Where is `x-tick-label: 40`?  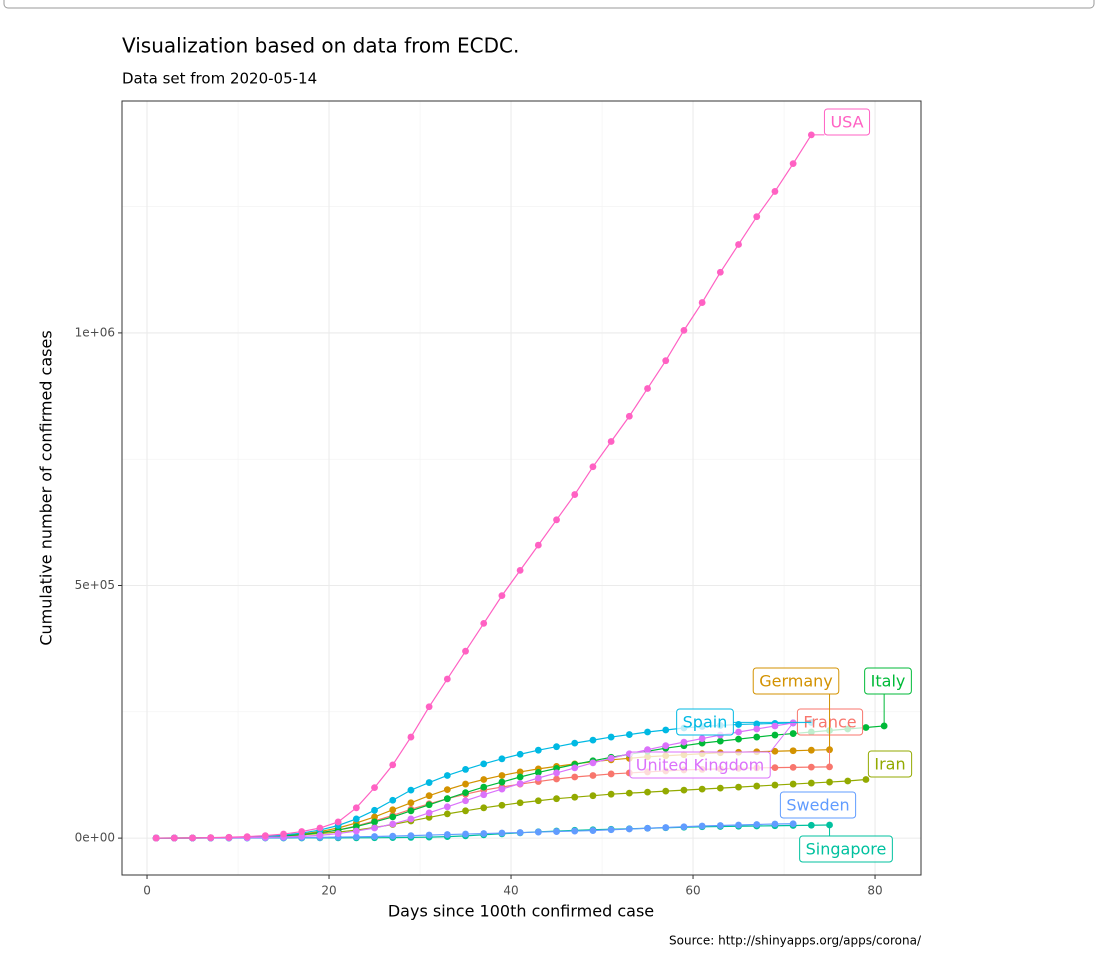
x-tick-label: 40 is located at coordinates (510, 891).